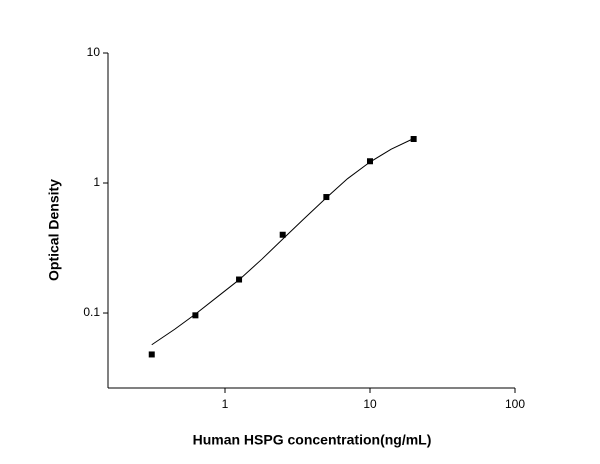  Describe the element at coordinates (54, 230) in the screenshot. I see `y-axis-title: Optical Density` at that location.